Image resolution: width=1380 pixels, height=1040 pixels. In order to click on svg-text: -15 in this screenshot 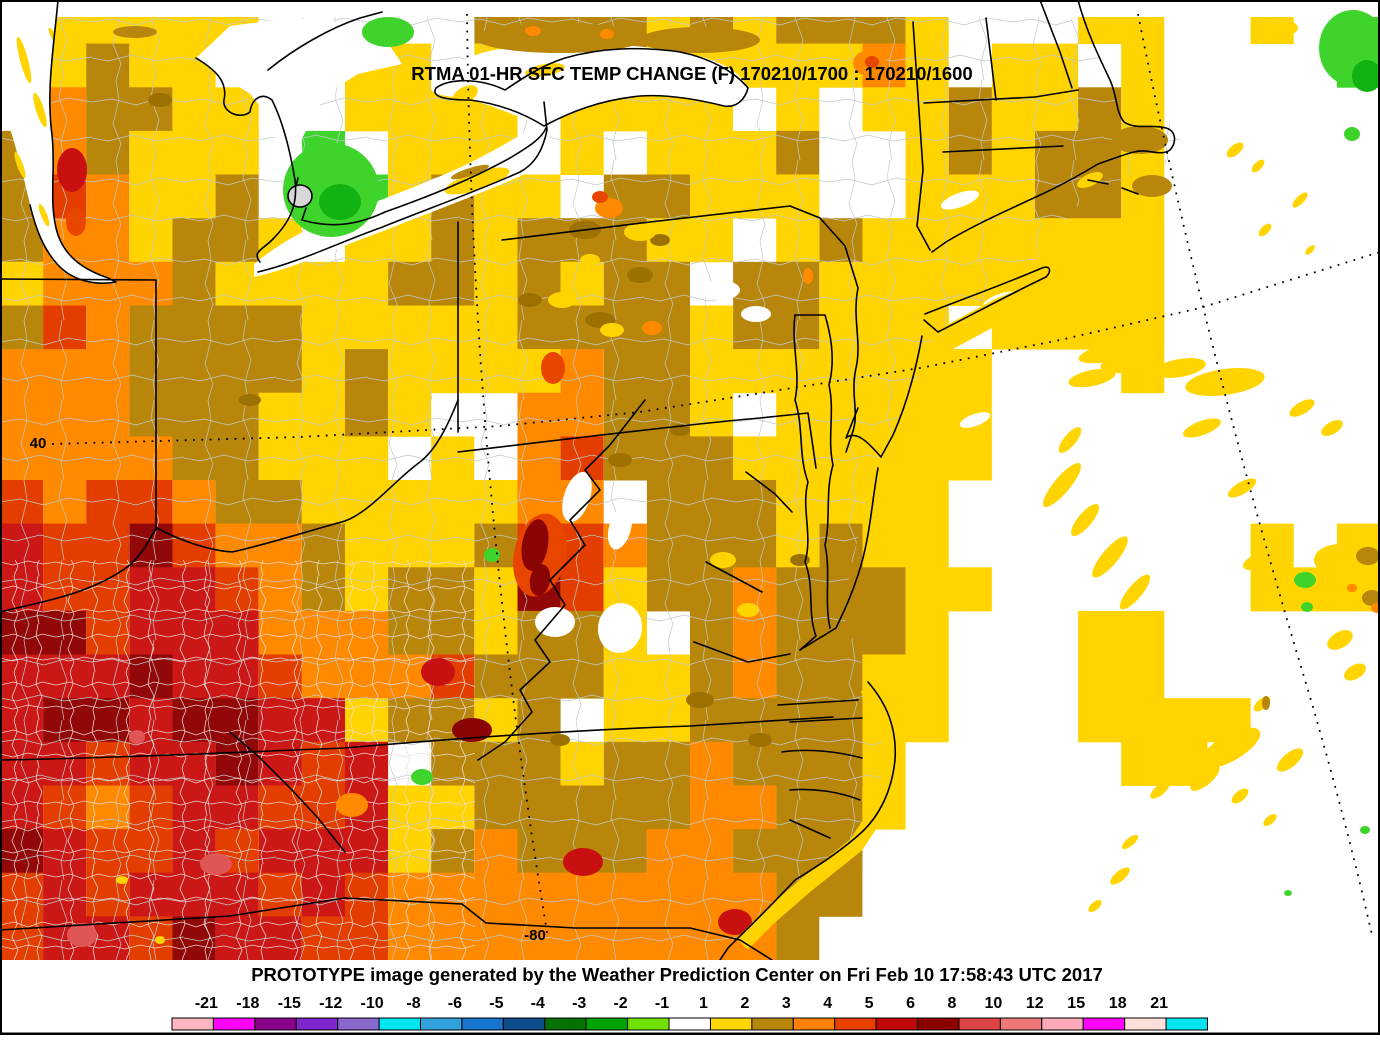, I will do `click(289, 1003)`.